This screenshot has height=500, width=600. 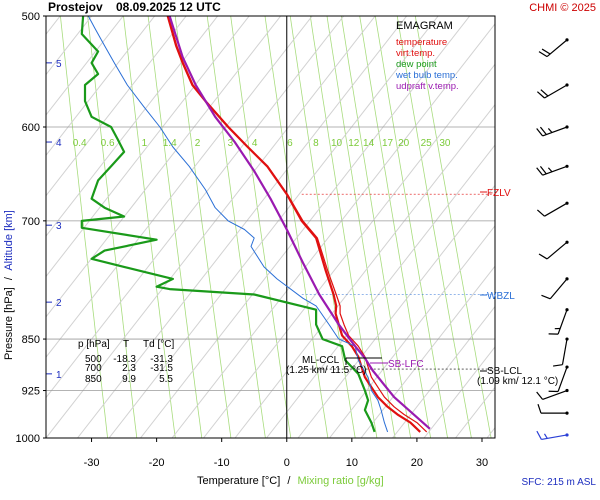 I want to click on x-axis-mixing-label: Mixing ratio [g/kg], so click(x=340, y=481).